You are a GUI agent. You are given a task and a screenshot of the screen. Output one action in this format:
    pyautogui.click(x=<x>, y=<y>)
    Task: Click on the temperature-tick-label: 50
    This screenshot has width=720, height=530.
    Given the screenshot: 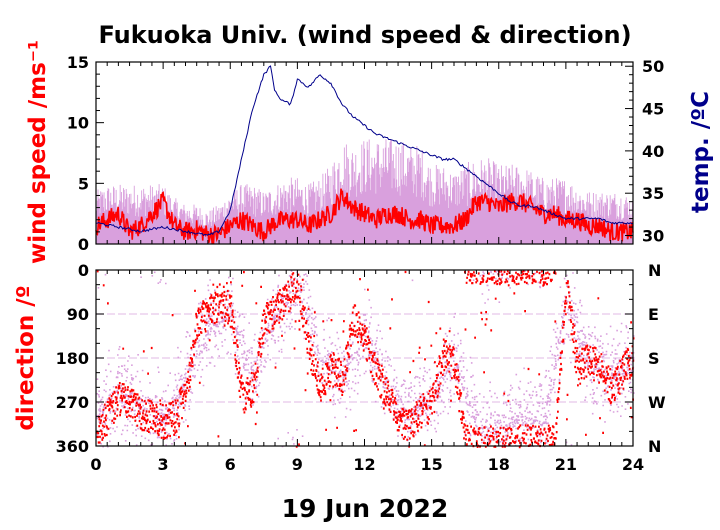 What is the action you would take?
    pyautogui.click(x=653, y=66)
    